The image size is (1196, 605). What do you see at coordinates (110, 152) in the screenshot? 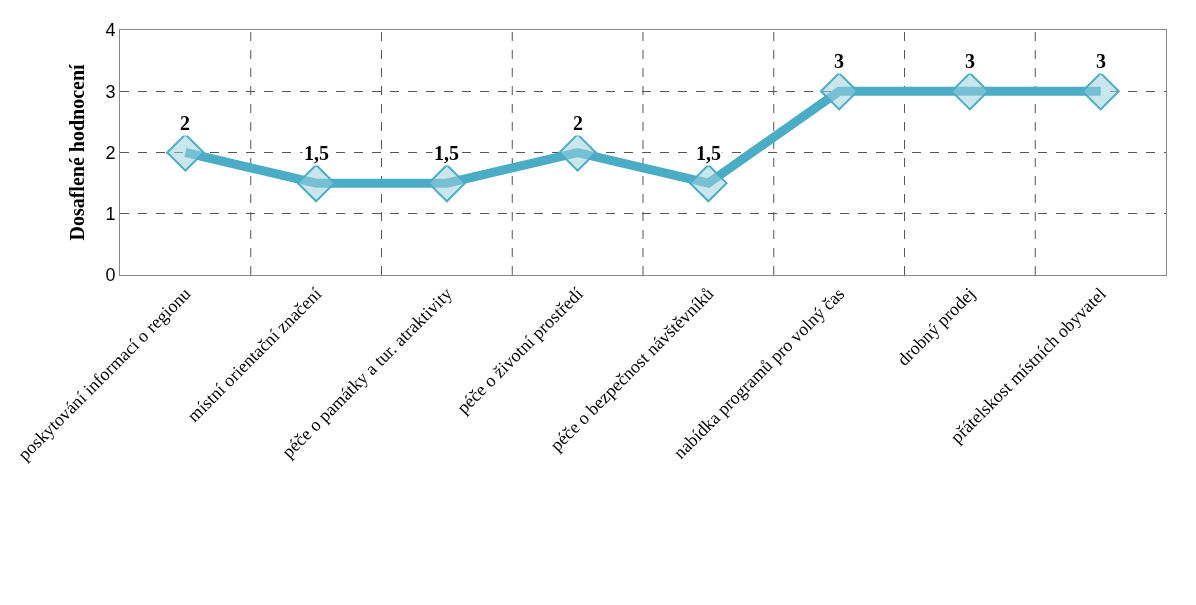
I see `y-tick-label: 2` at bounding box center [110, 152].